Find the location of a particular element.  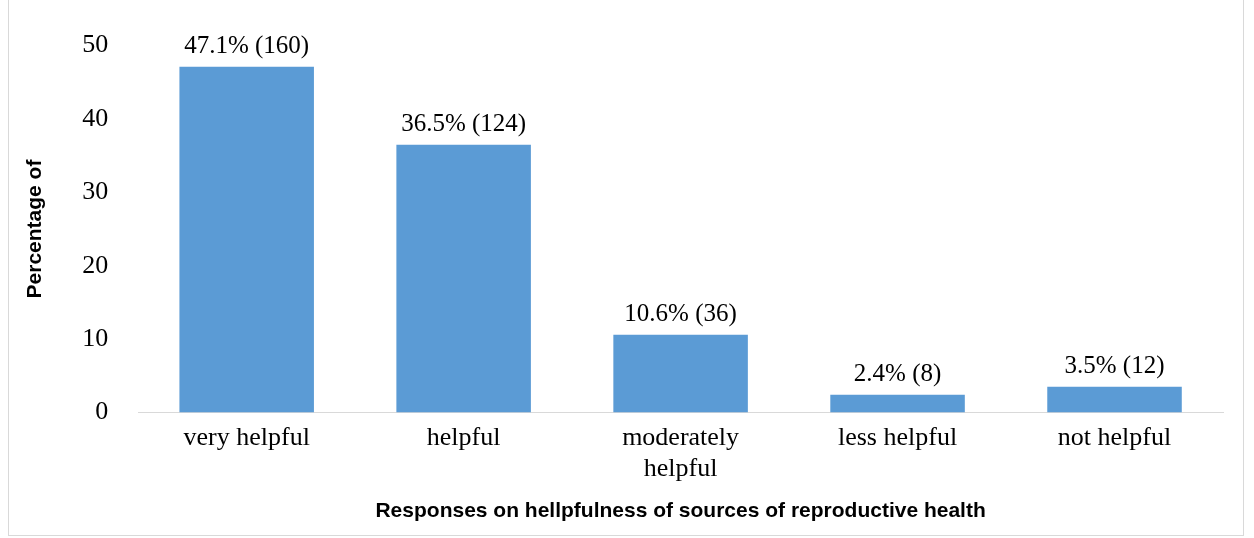

y-tick-label: 20 is located at coordinates (95, 264).